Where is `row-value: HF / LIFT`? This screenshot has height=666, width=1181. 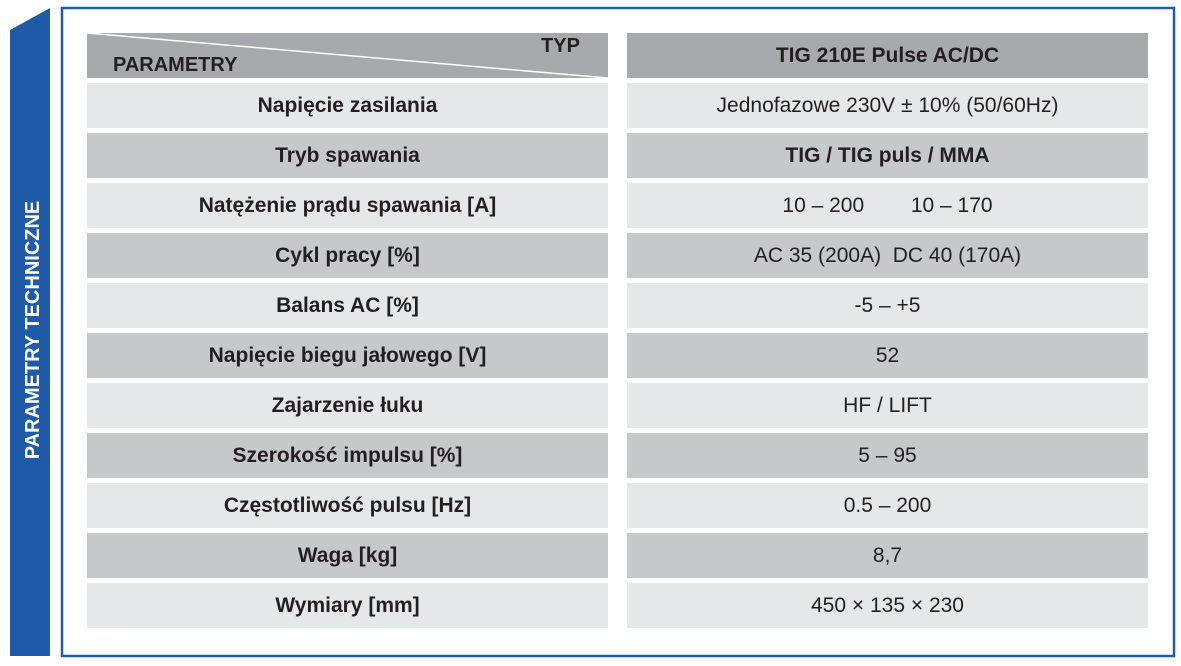
row-value: HF / LIFT is located at coordinates (887, 405).